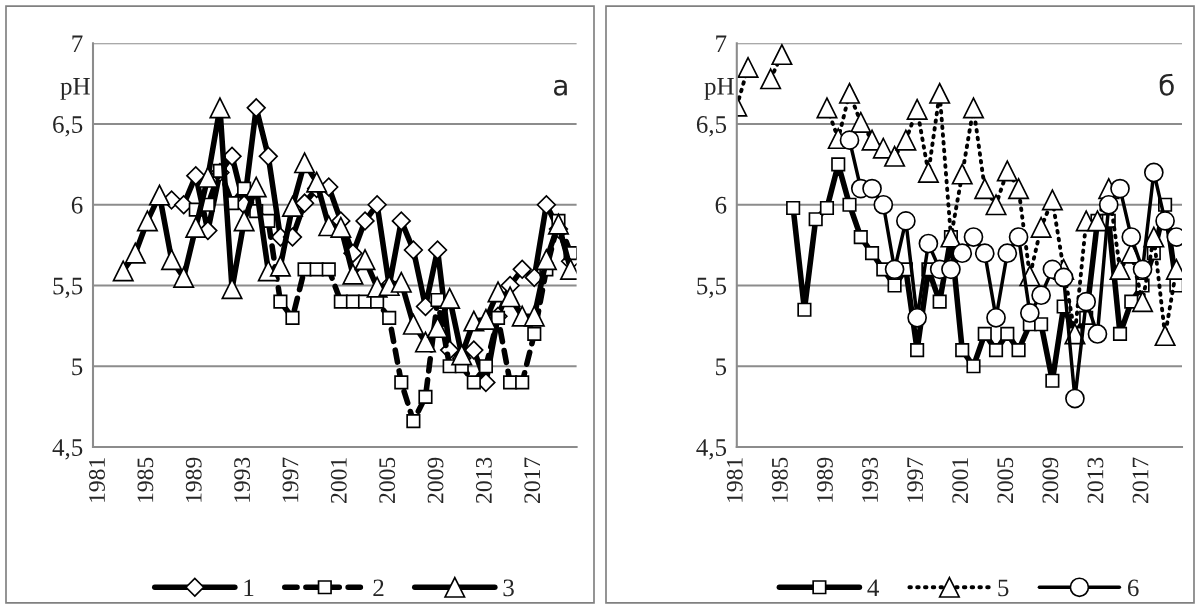  What do you see at coordinates (1166, 84) in the screenshot?
I see `annotation: б` at bounding box center [1166, 84].